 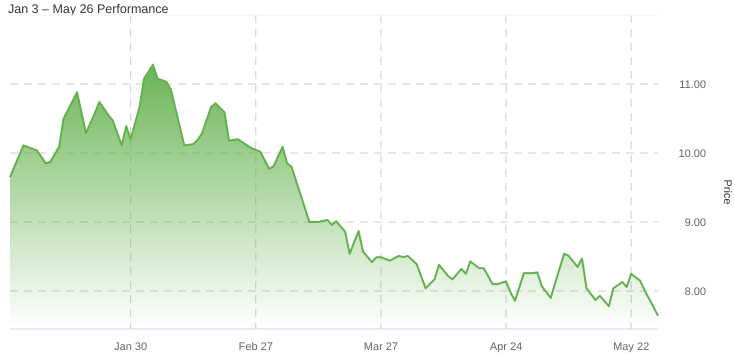 I want to click on y-tick-label: 10.00, so click(x=692, y=154).